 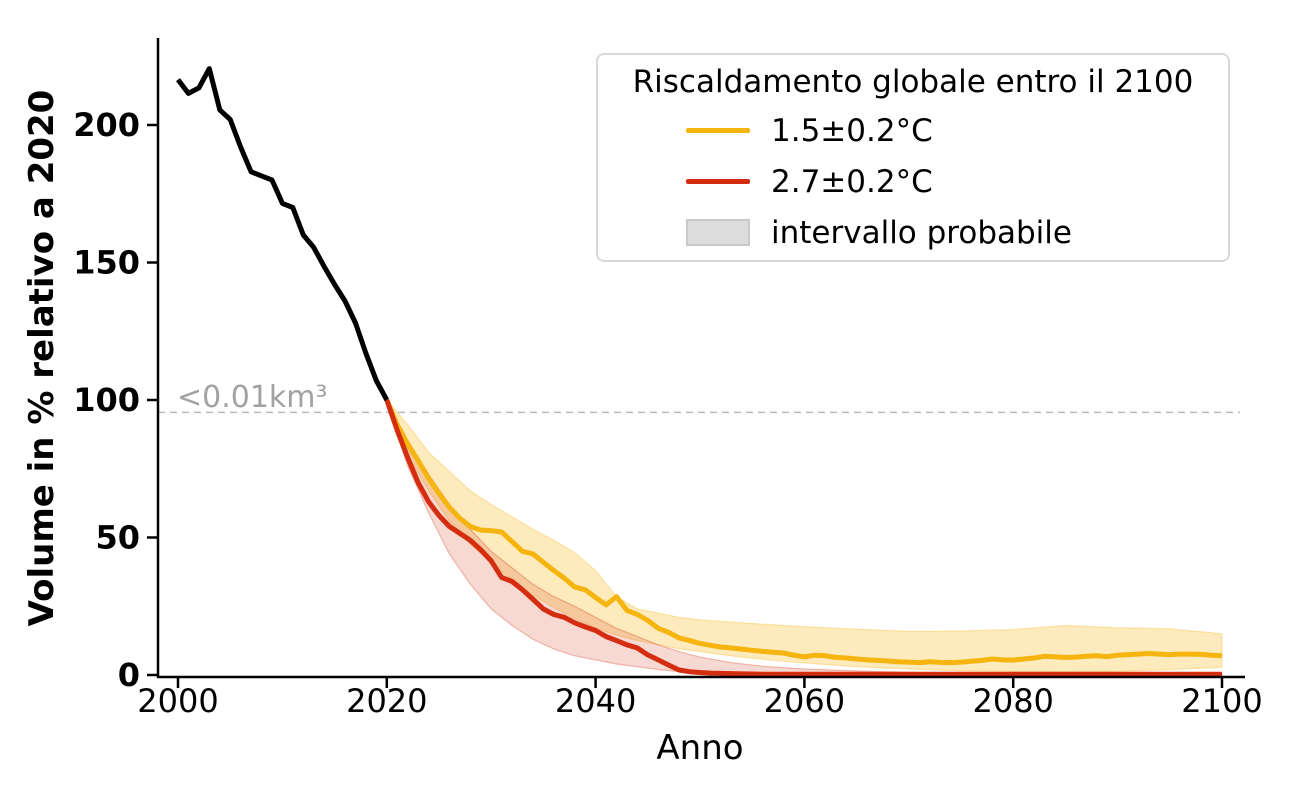 I want to click on legend-item-likely-range: intervallo probabile, so click(x=913, y=232).